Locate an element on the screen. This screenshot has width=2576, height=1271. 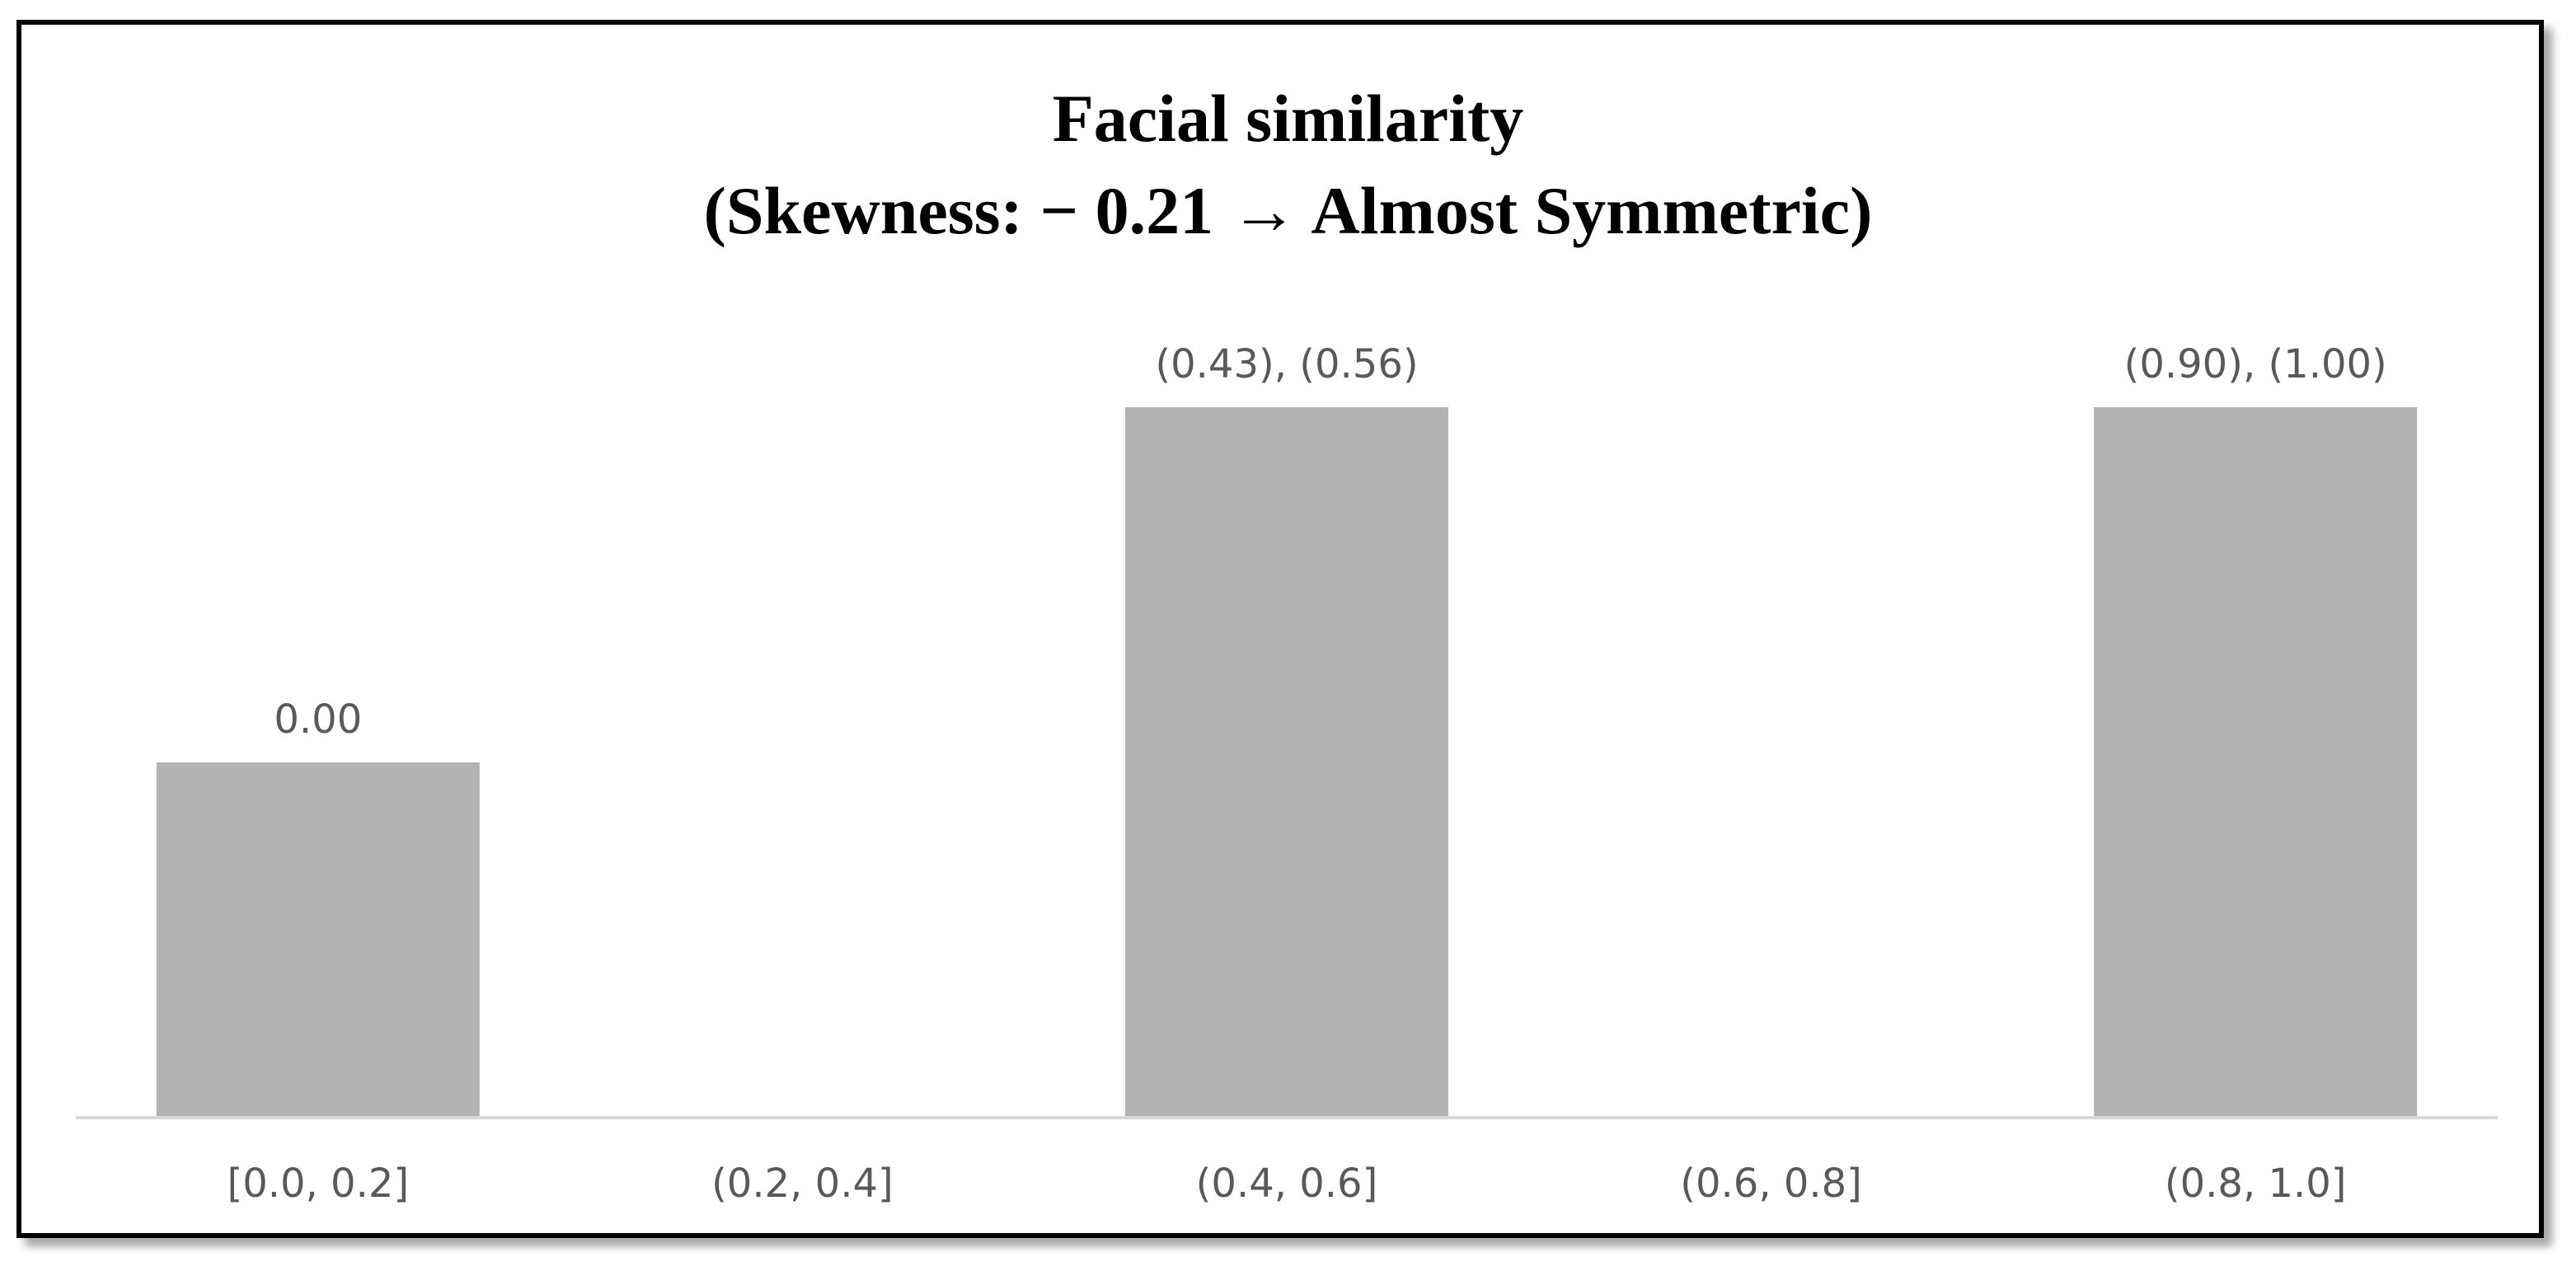
x-tick-label-3: (0.6, 0.8] is located at coordinates (1771, 1184).